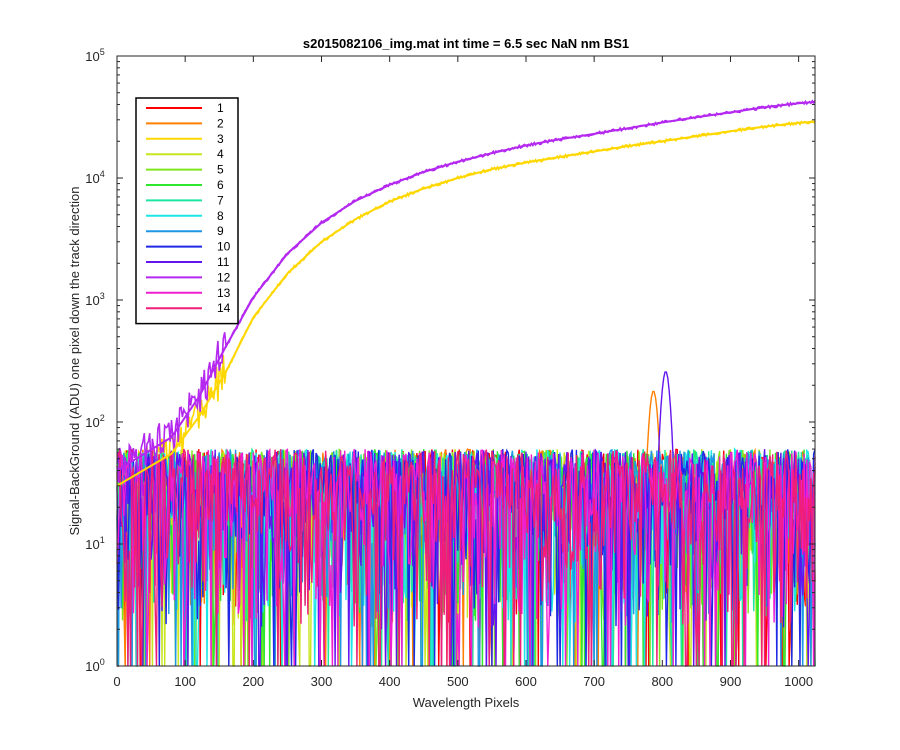 This screenshot has height=750, width=900. I want to click on legend-label-3: 3, so click(220, 139).